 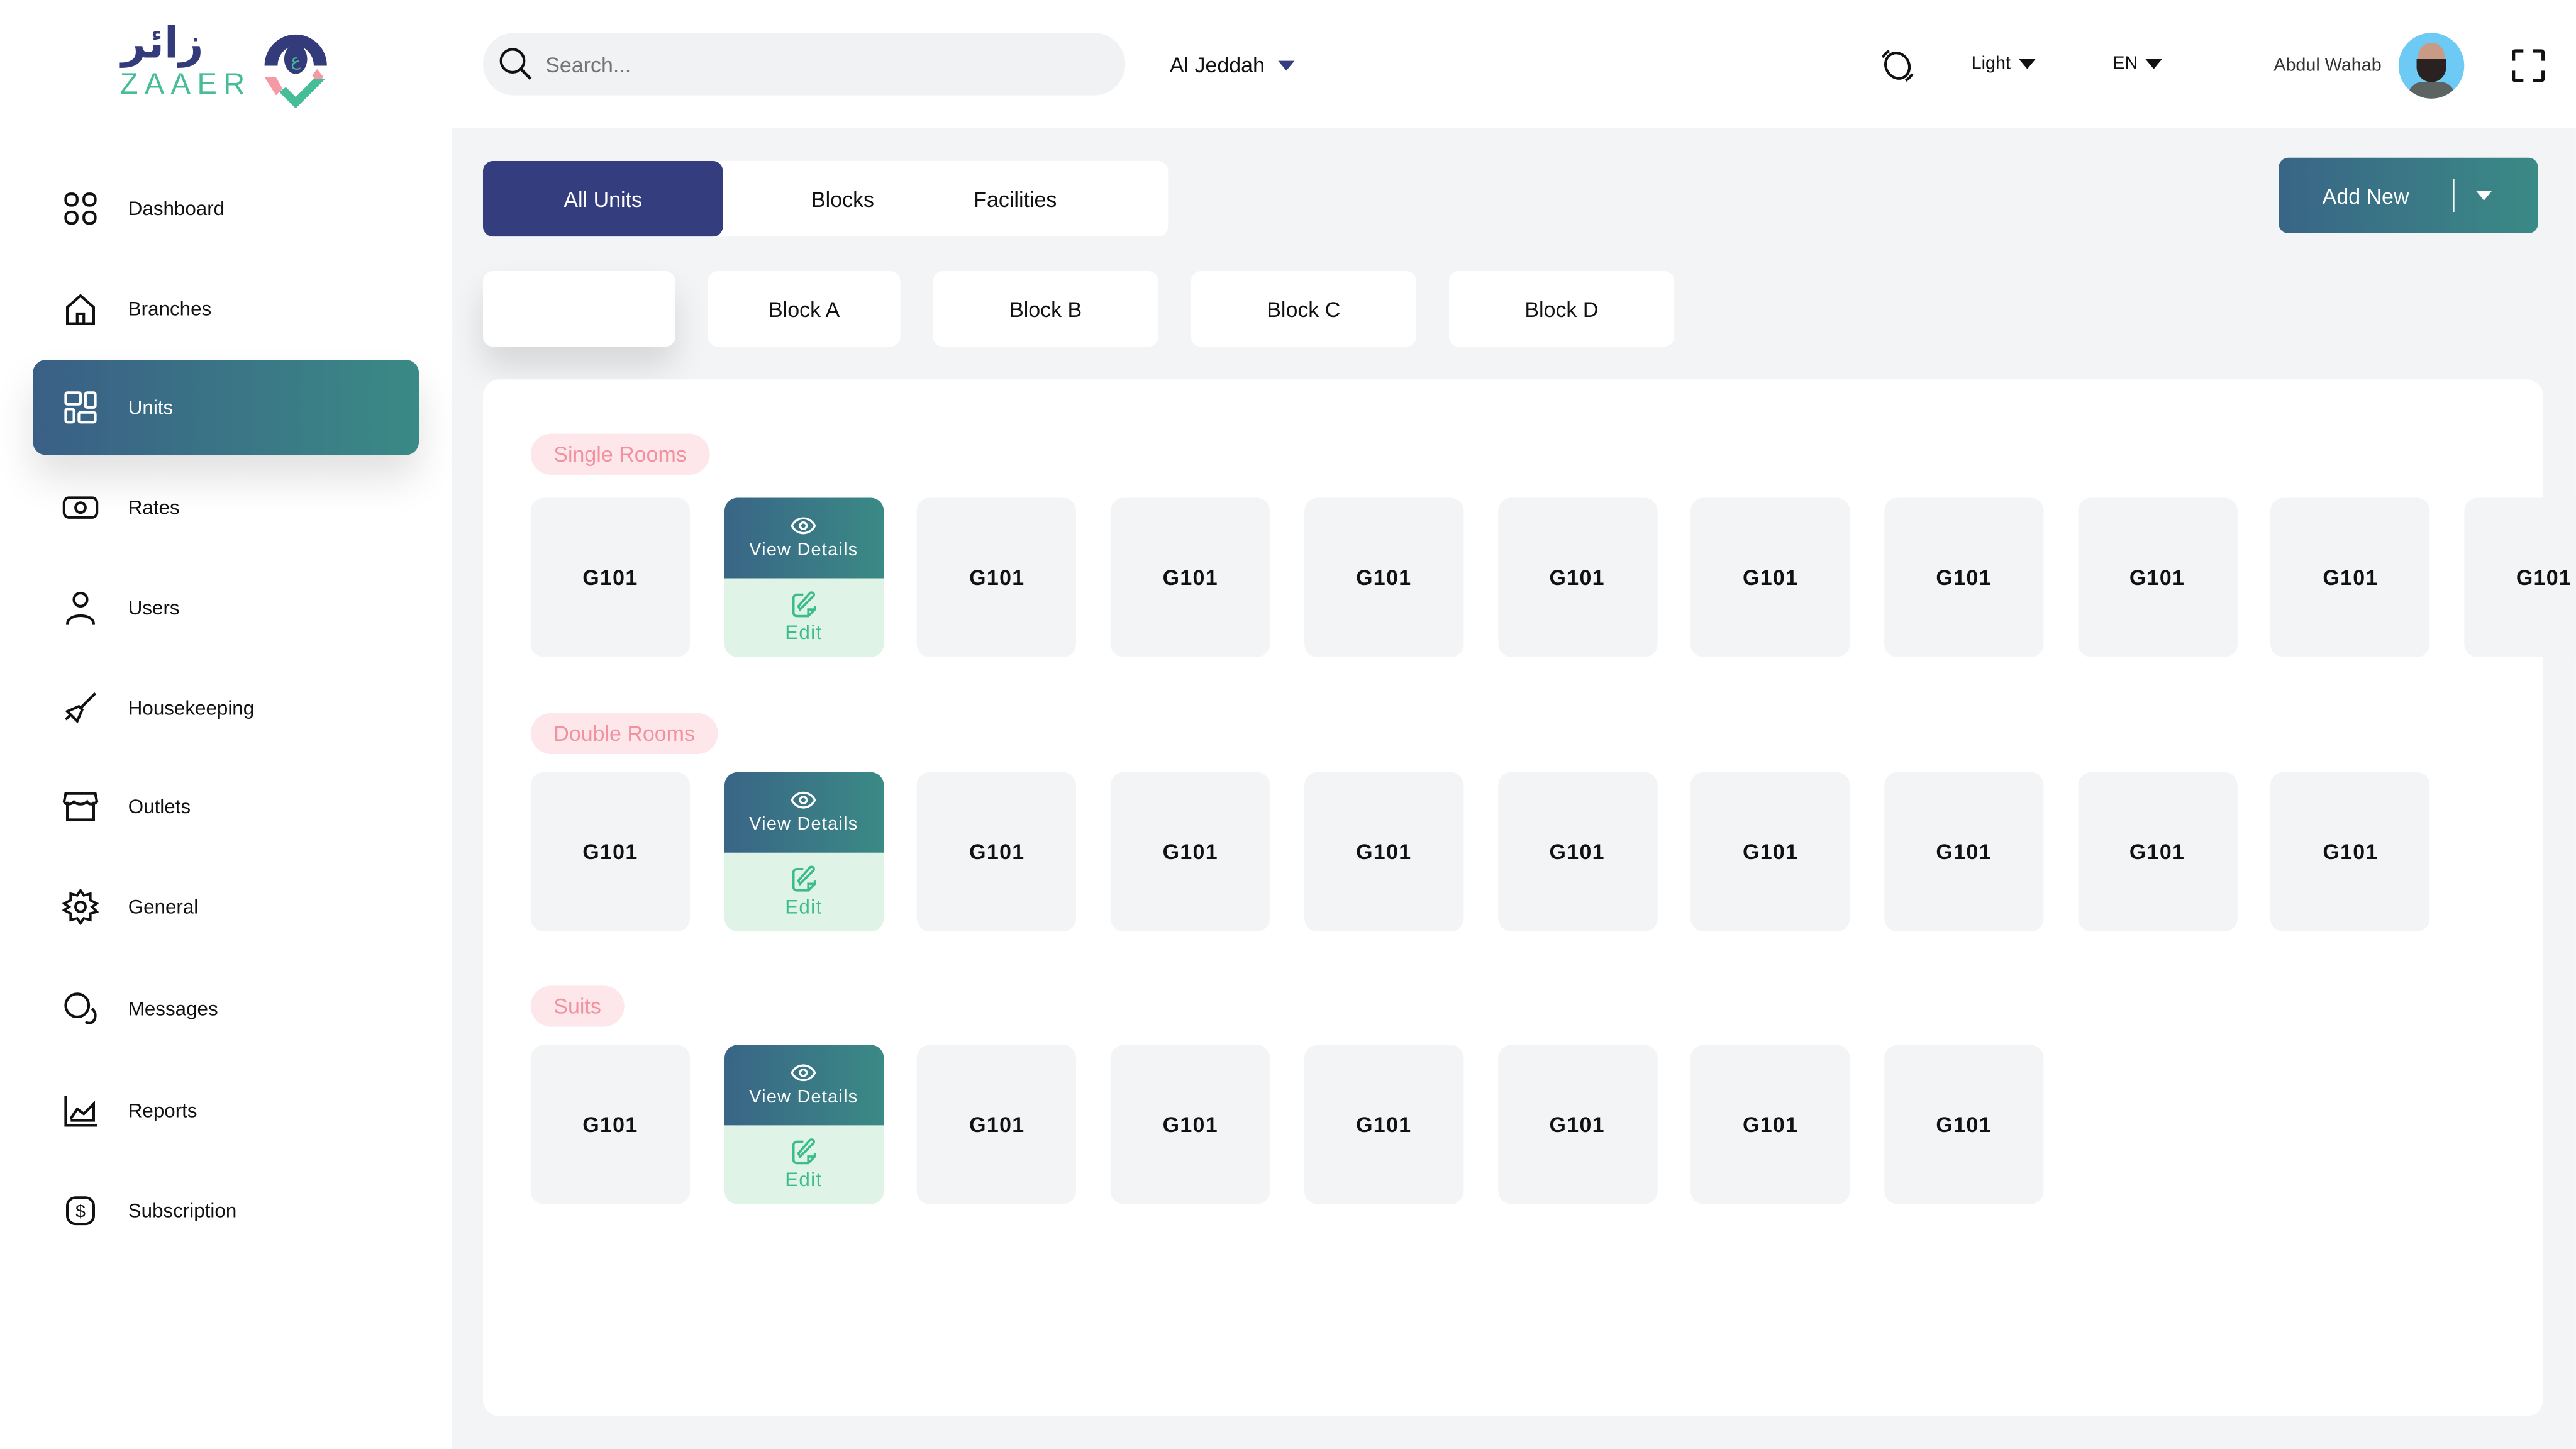 I want to click on units-icon, so click(x=80, y=407).